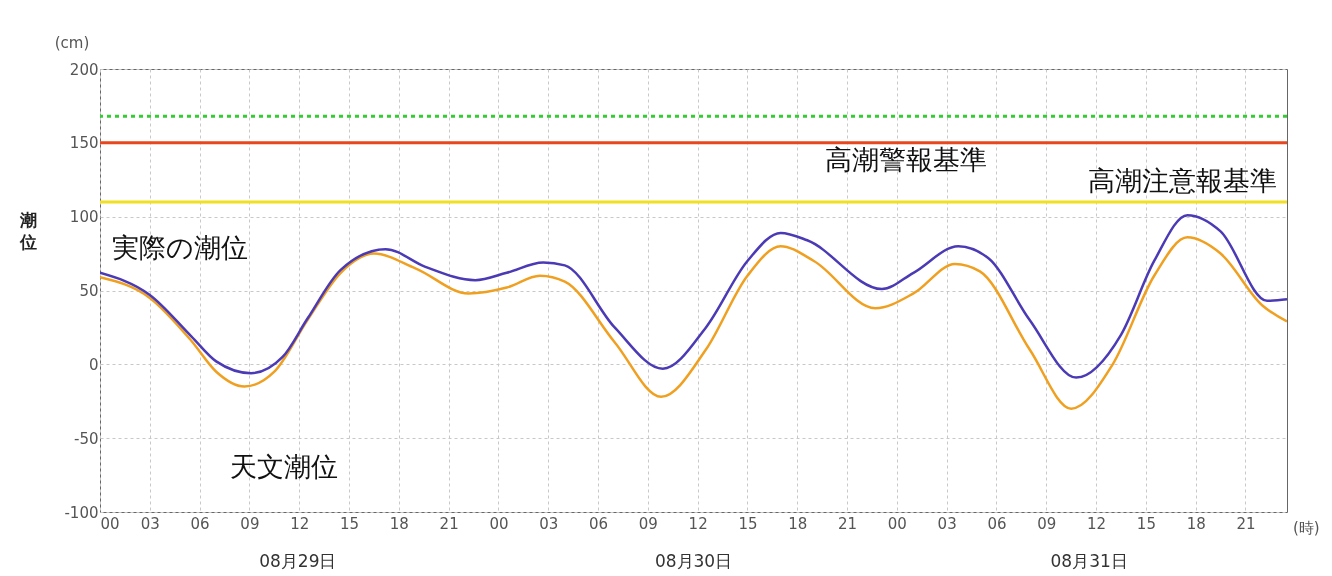 The image size is (1332, 576). I want to click on ref-line-label: 高潮注意報基準, so click(1182, 180).